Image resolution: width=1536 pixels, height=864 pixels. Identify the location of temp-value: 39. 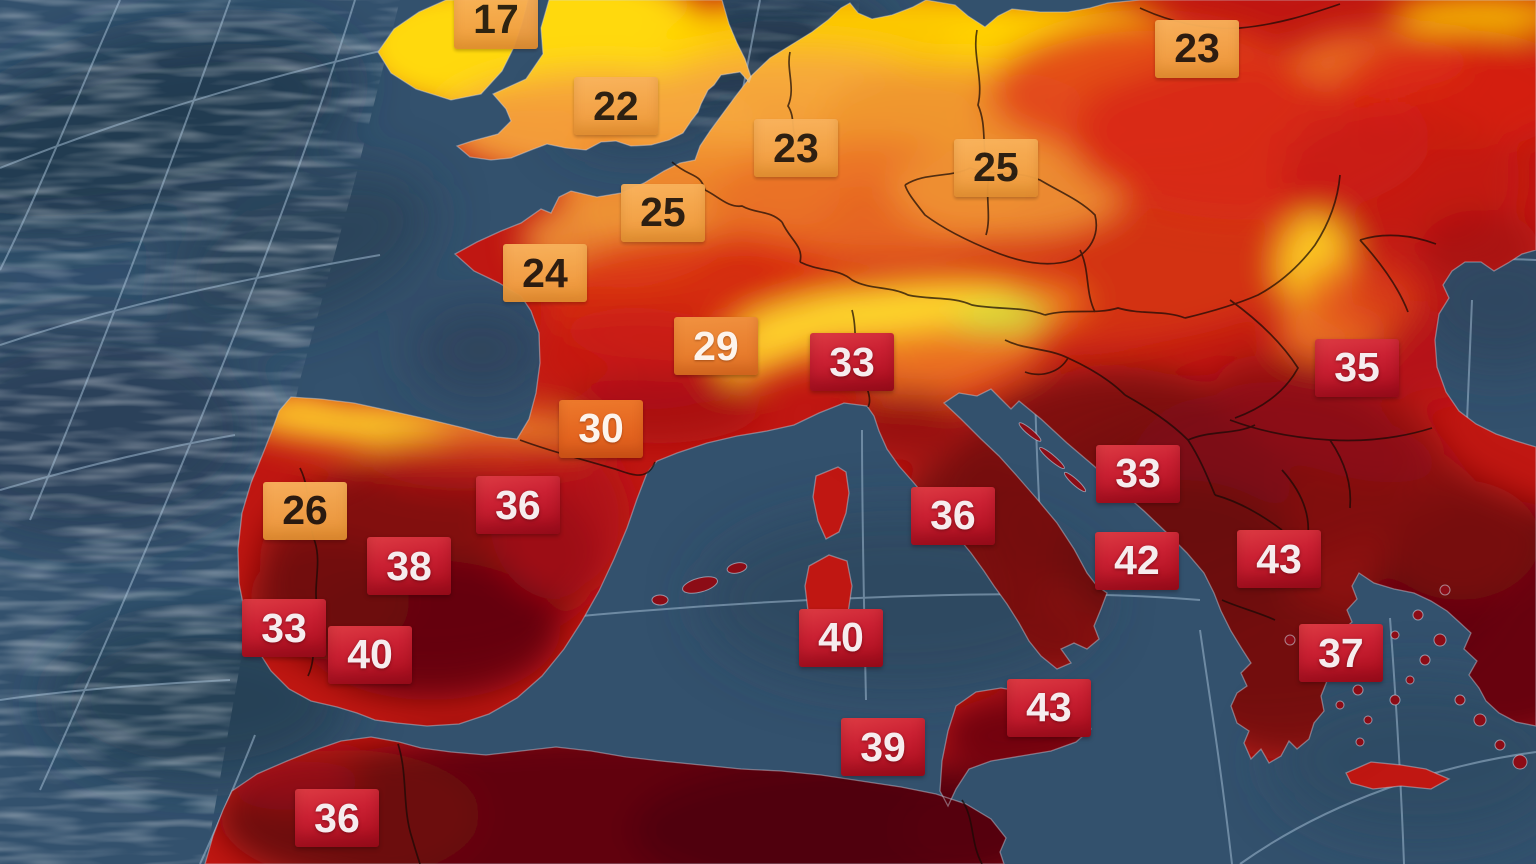
(883, 746).